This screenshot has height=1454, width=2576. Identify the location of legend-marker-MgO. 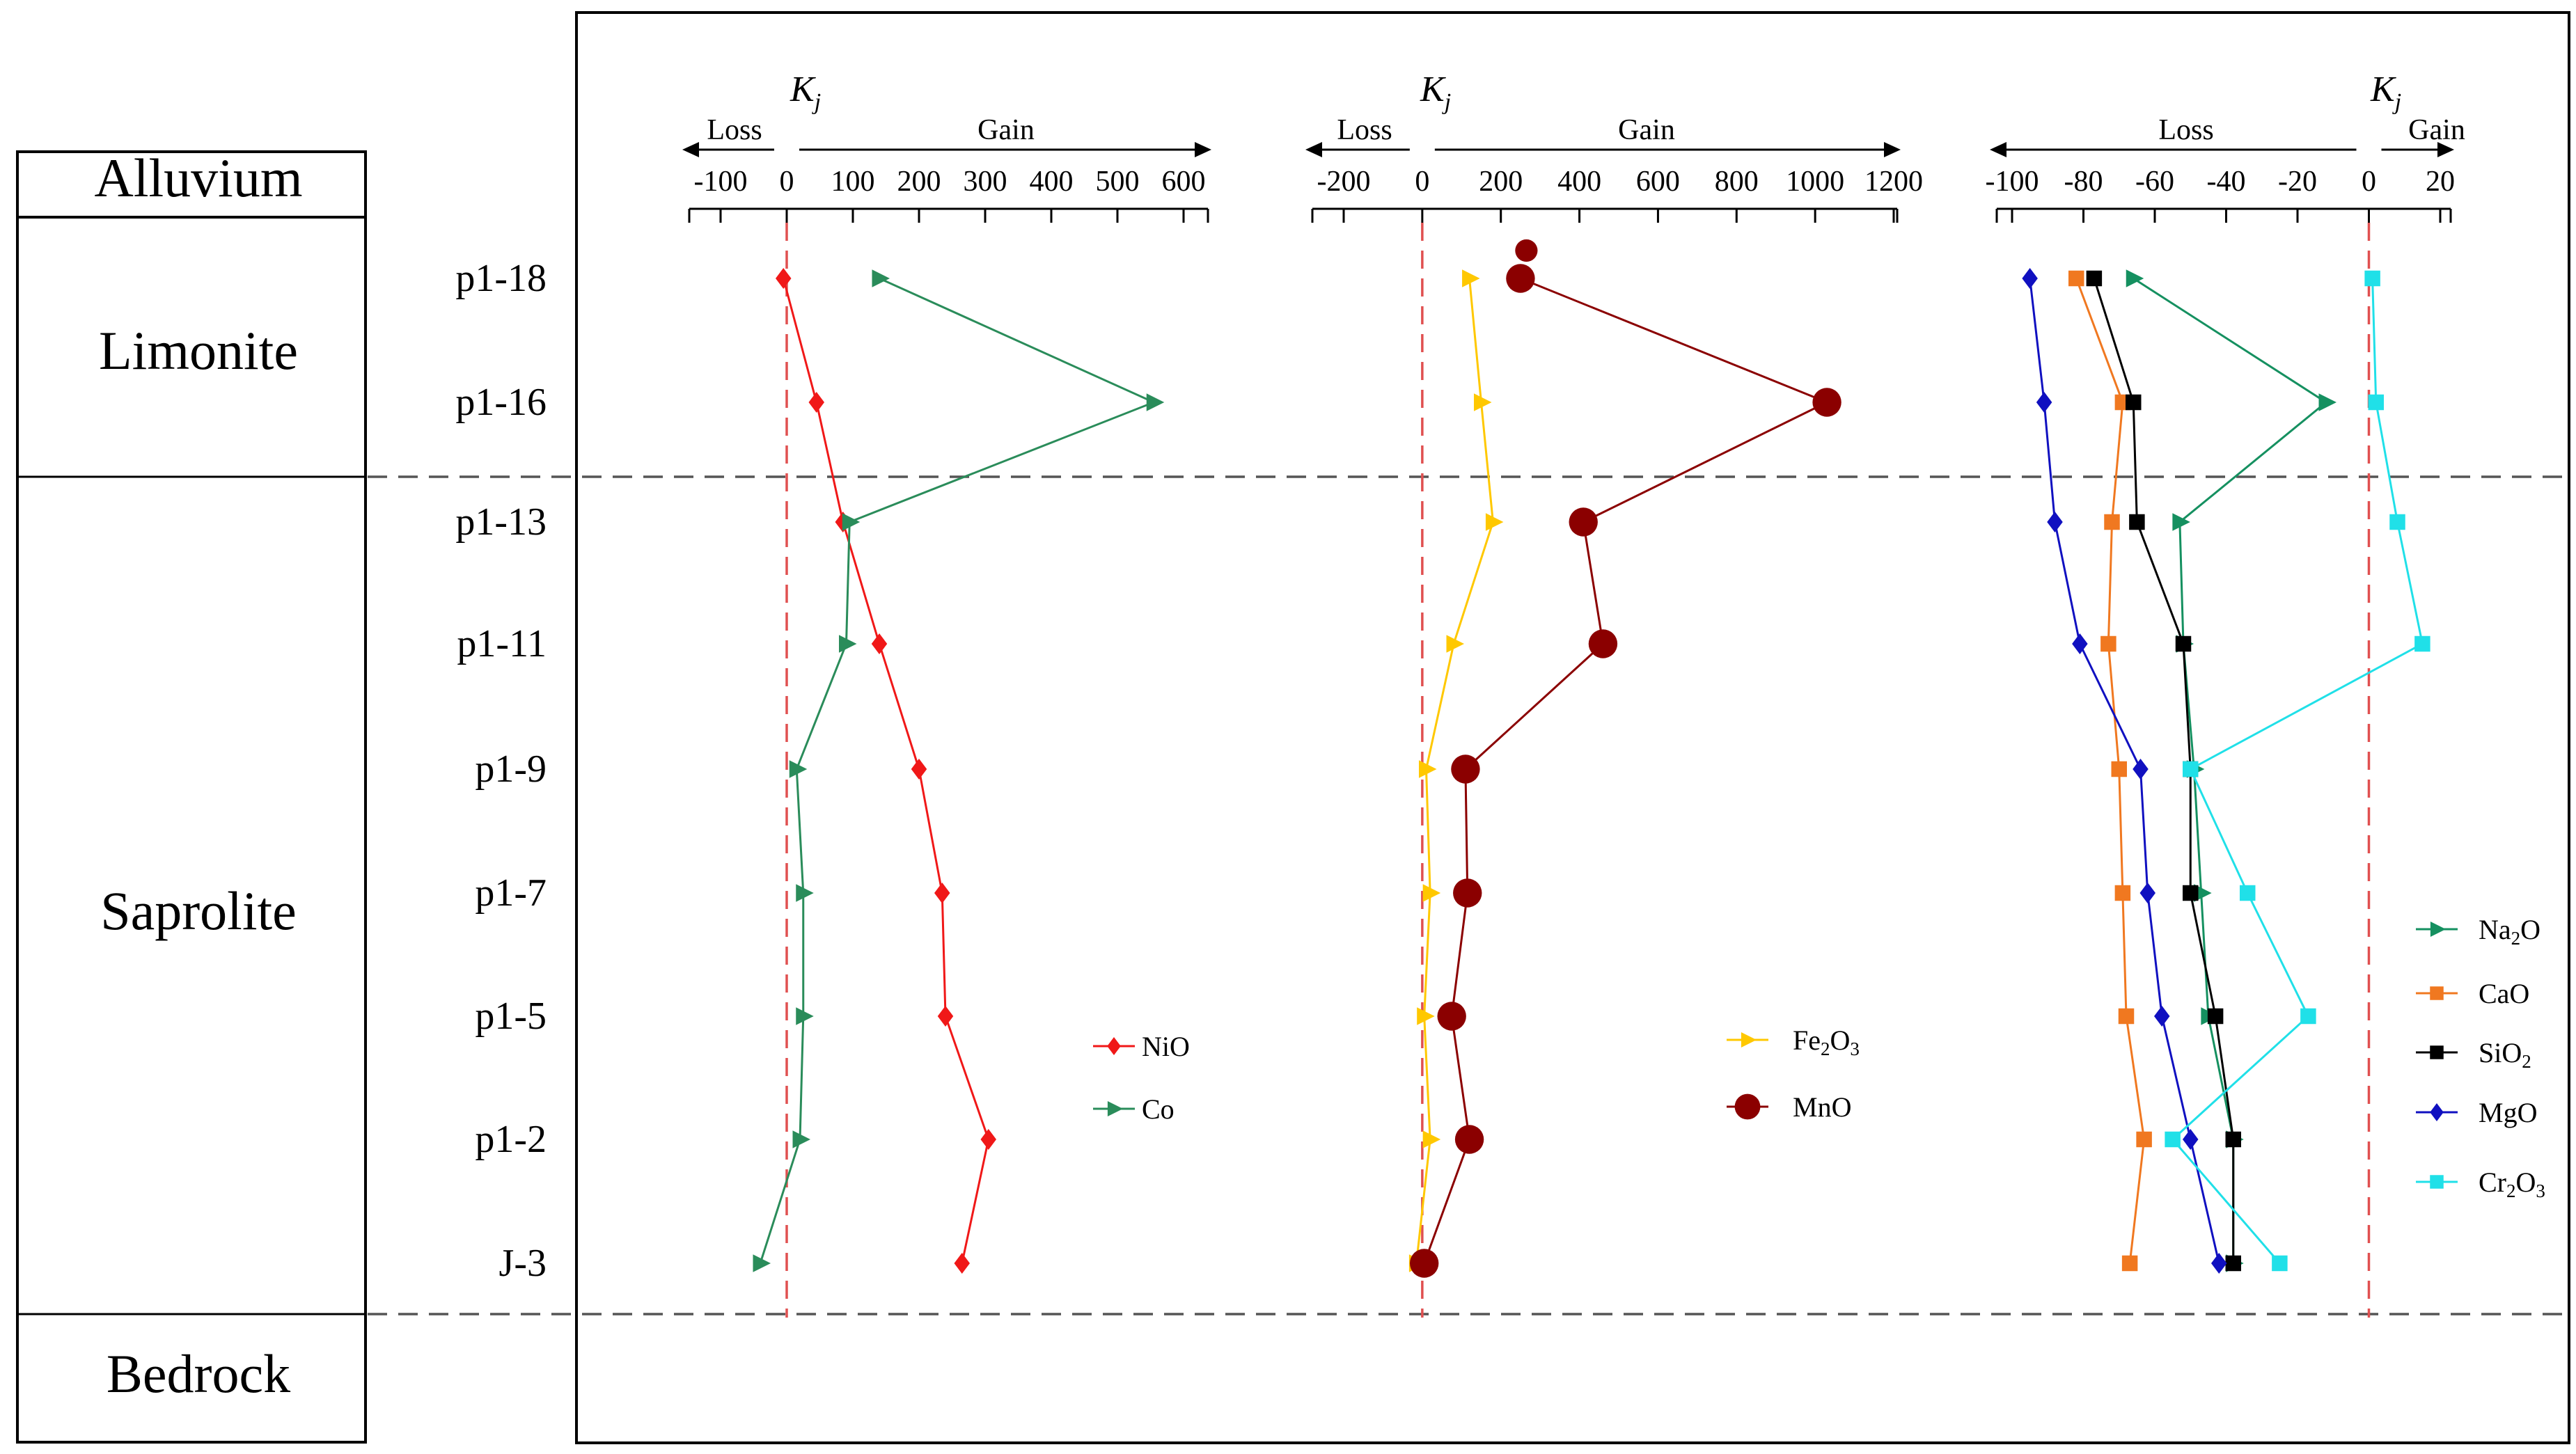
(2437, 1112).